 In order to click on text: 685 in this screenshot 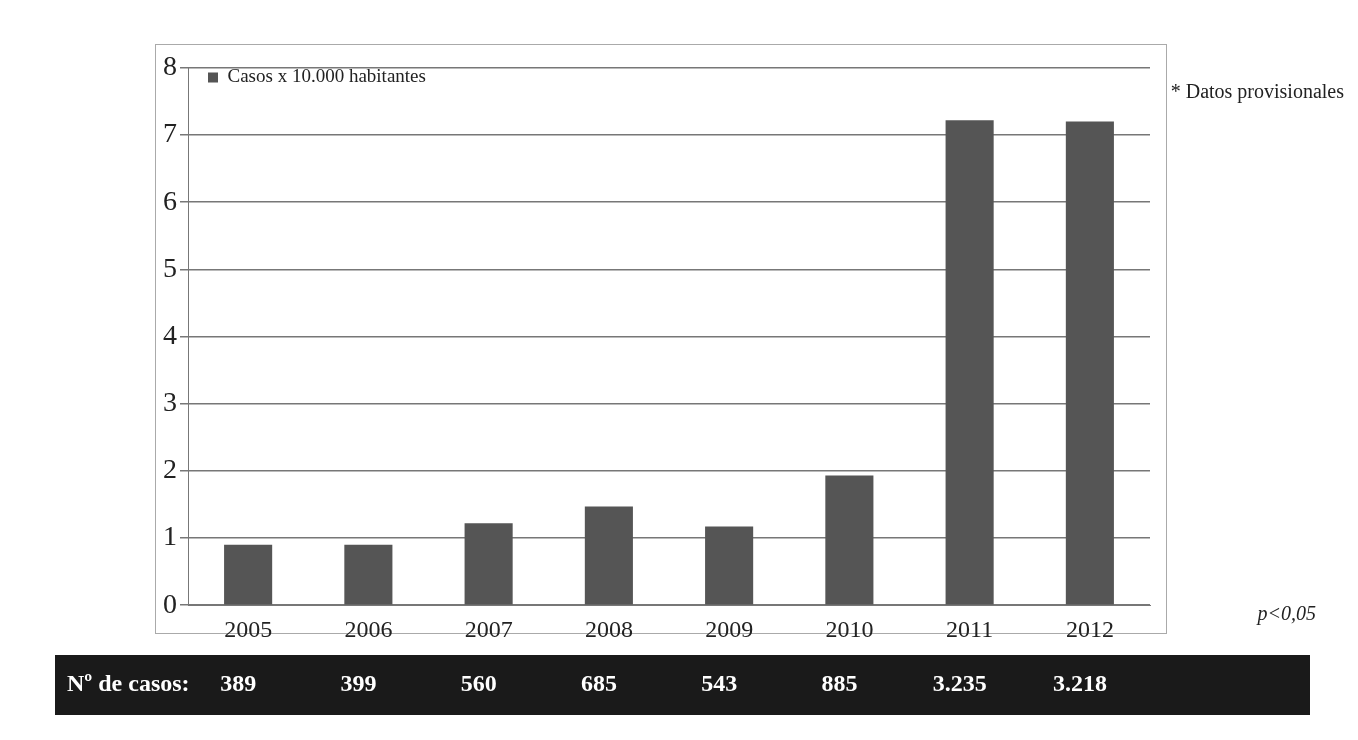, I will do `click(598, 683)`.